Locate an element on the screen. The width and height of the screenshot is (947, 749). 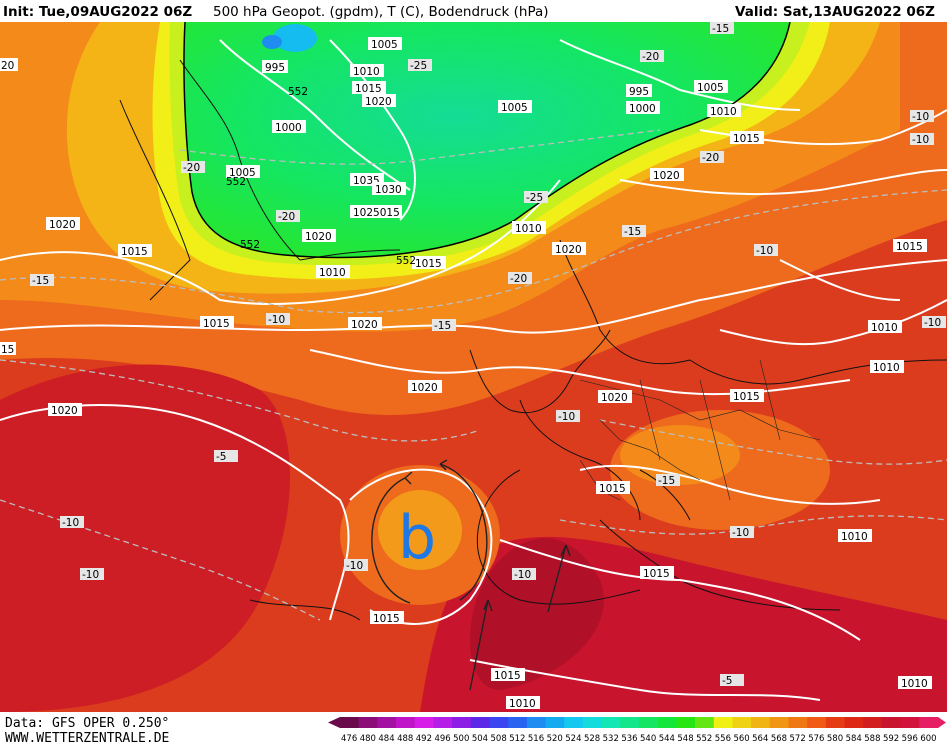
header-valid: Valid: Sat,13AUG2022 06Z is located at coordinates (835, 12).